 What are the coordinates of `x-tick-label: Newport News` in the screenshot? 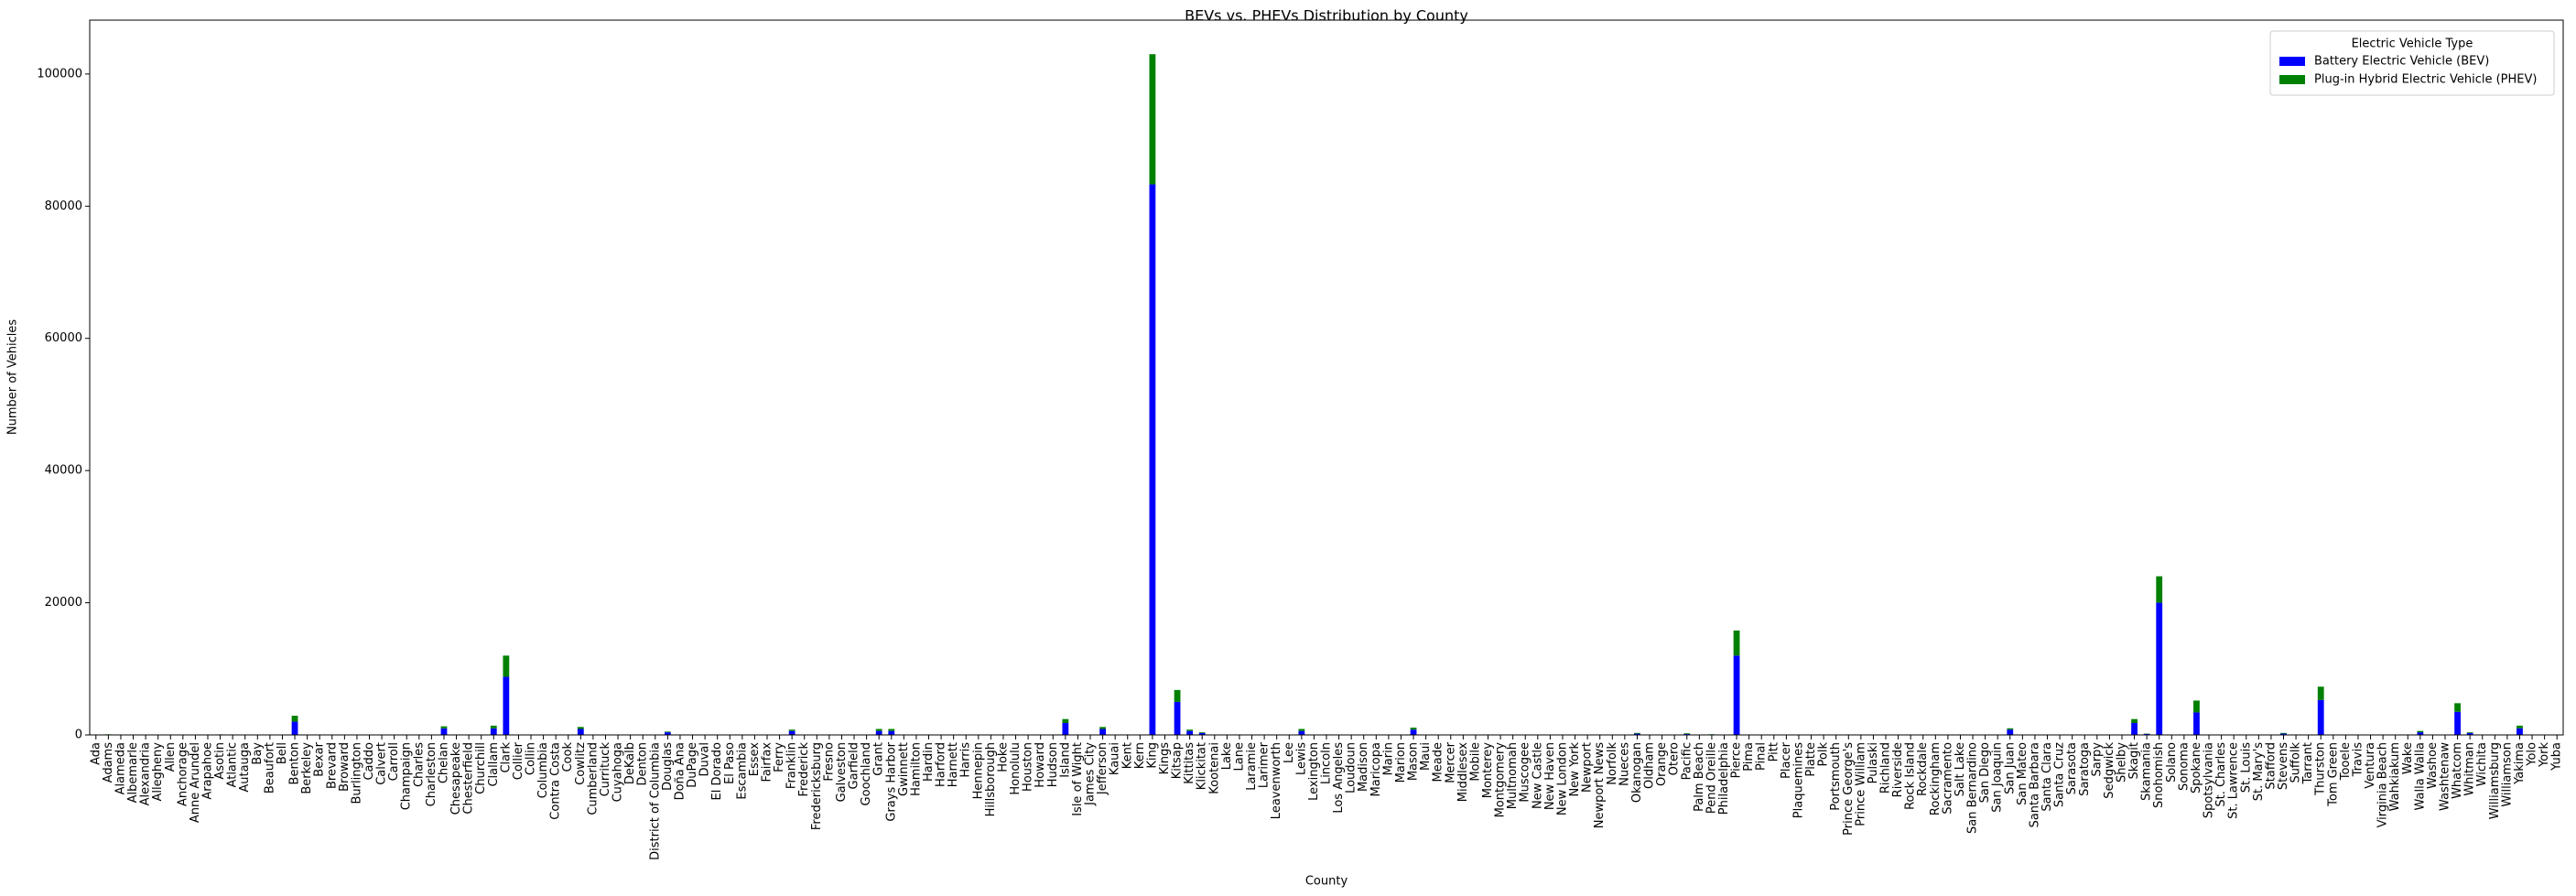 It's located at (1600, 785).